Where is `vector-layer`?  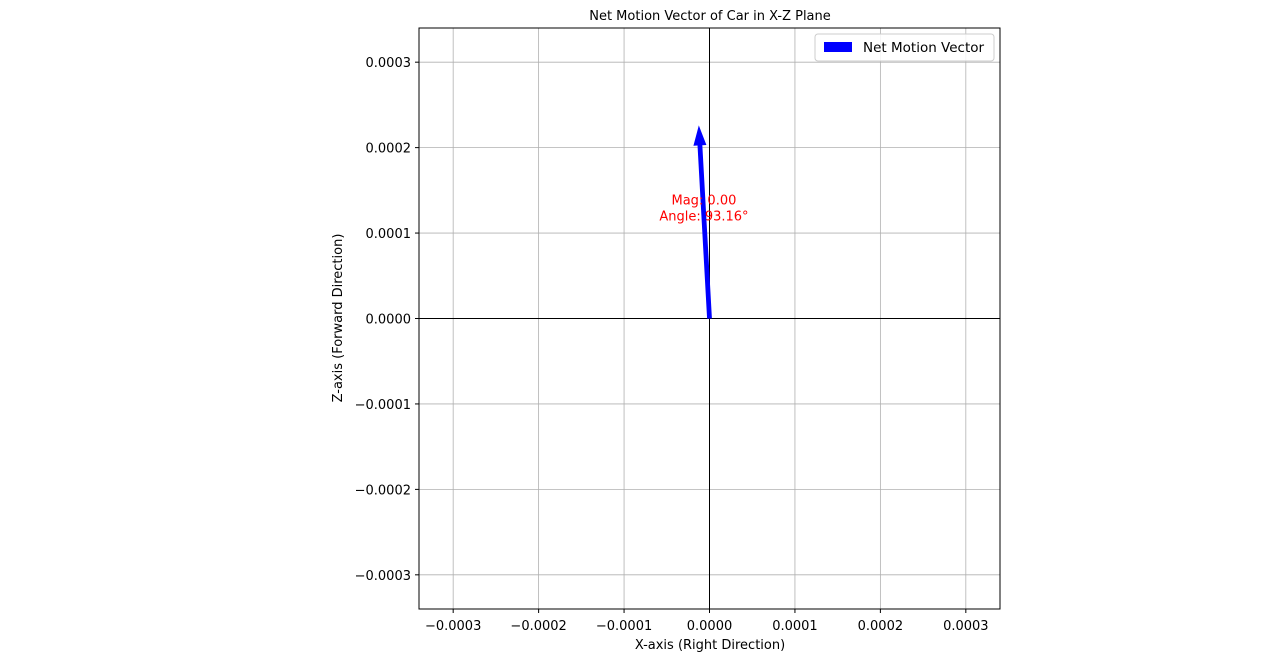 vector-layer is located at coordinates (702, 222).